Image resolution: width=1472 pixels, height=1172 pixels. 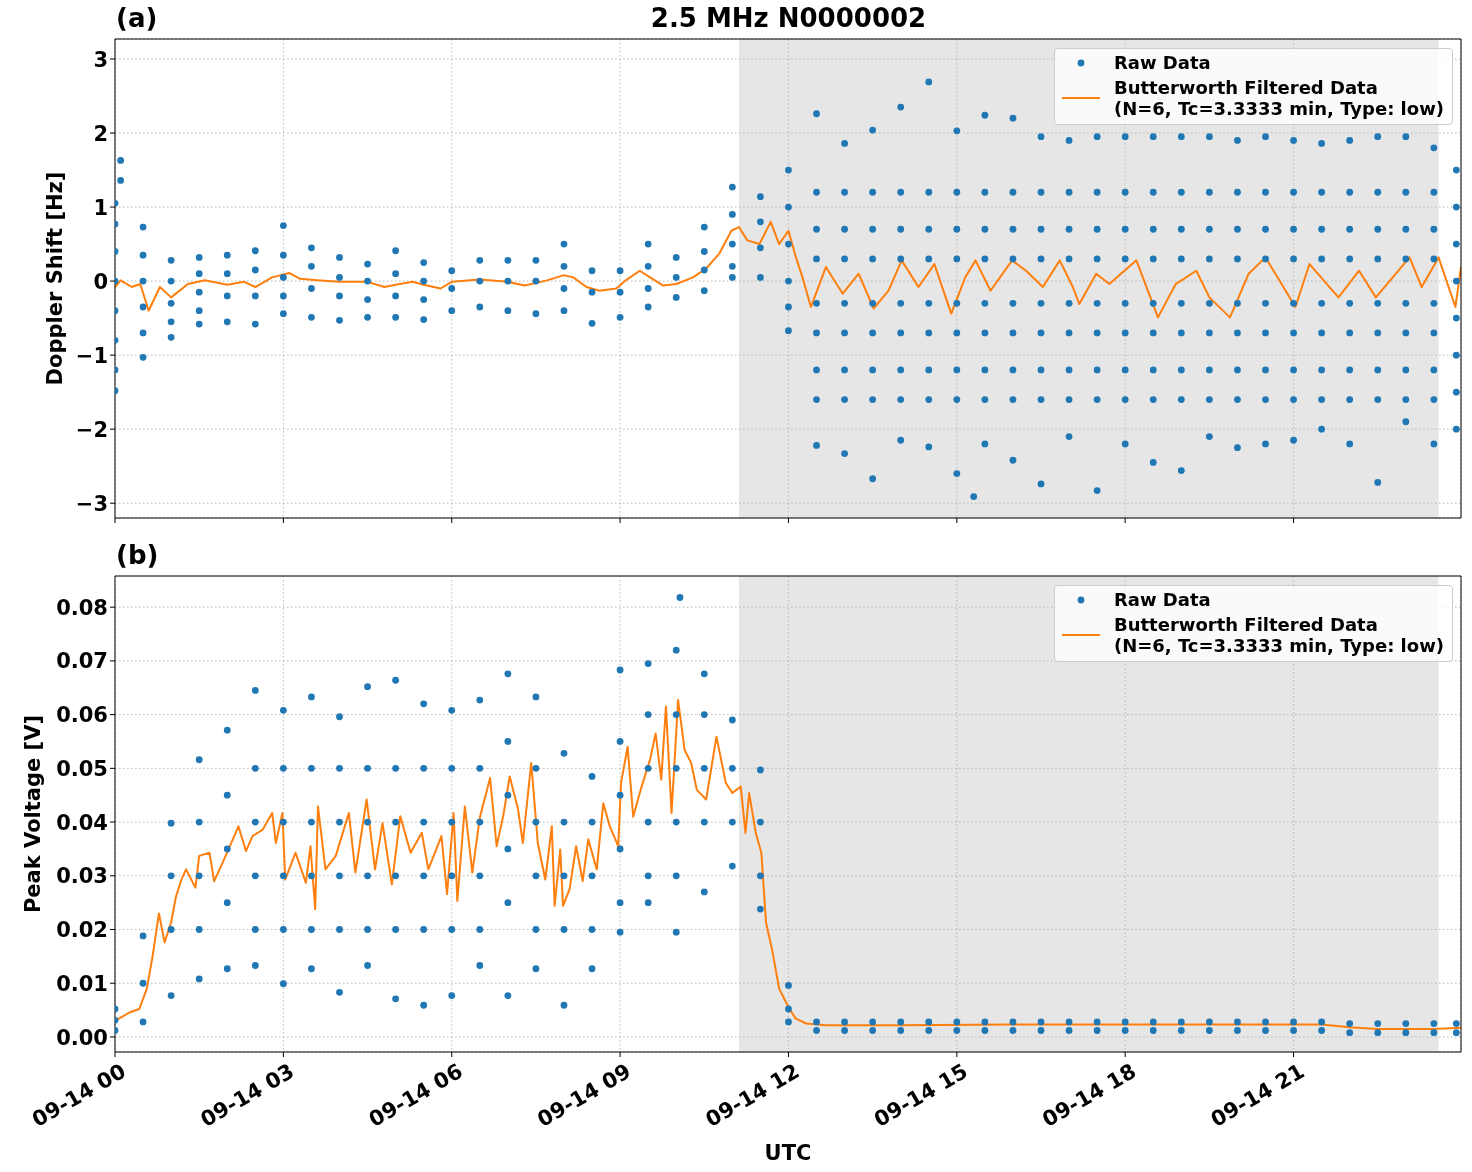 I want to click on y-tick-label: 0.03, so click(x=82, y=876).